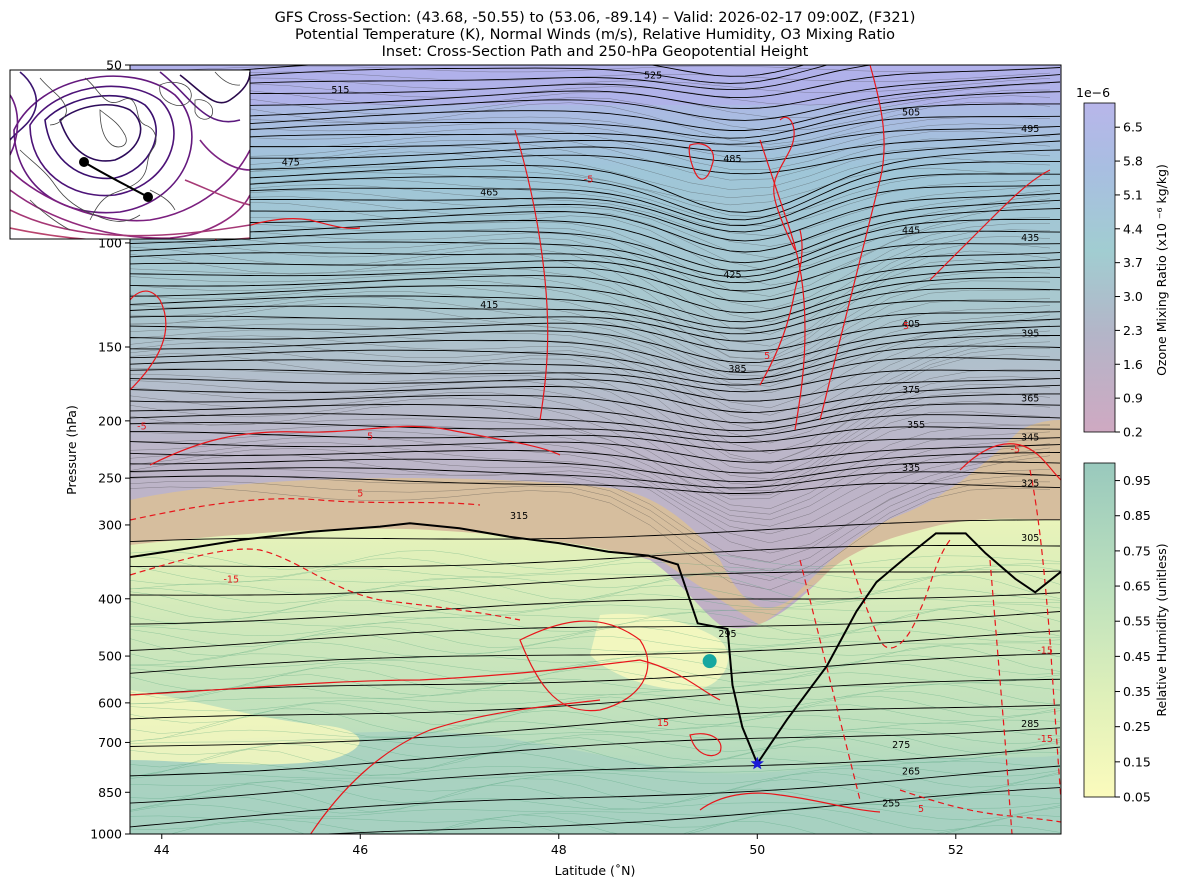  Describe the element at coordinates (370, 436) in the screenshot. I see `wind-contour-label: 5` at that location.